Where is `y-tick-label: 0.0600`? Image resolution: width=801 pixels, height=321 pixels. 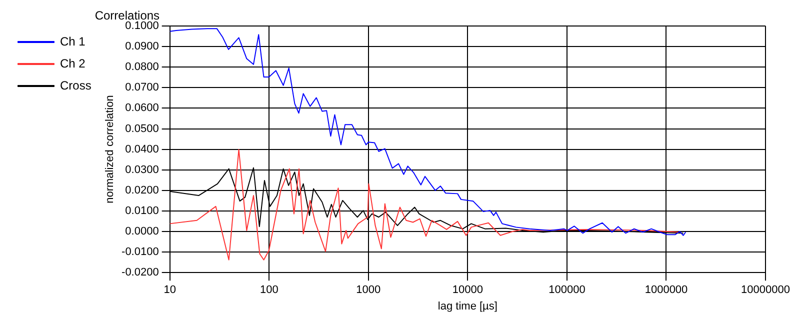 y-tick-label: 0.0600 is located at coordinates (142, 108).